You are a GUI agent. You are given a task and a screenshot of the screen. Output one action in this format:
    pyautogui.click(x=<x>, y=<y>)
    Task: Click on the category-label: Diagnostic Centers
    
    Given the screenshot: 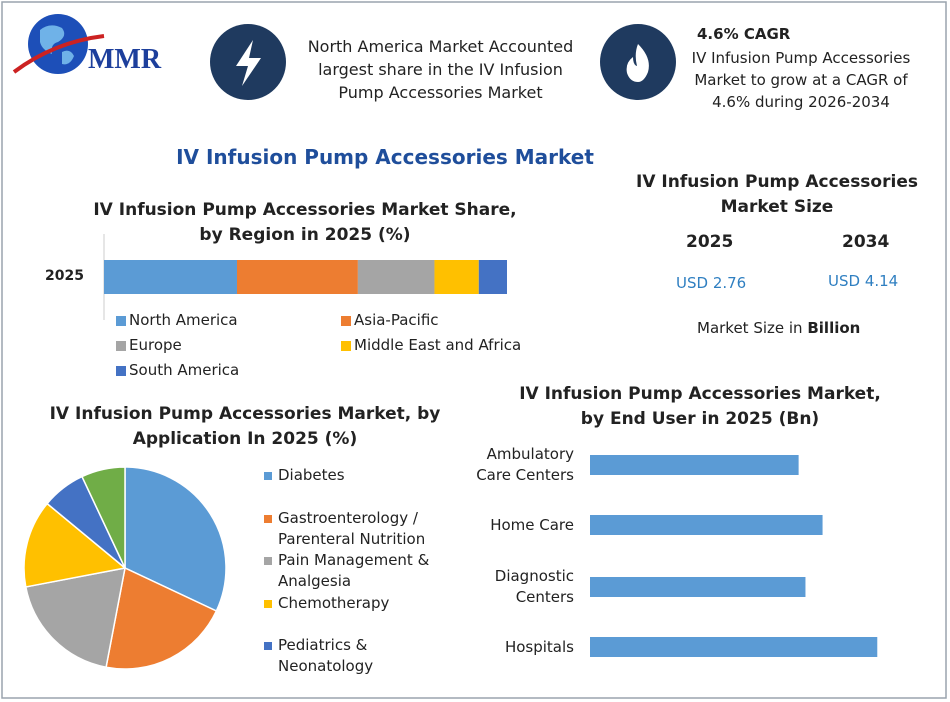 What is the action you would take?
    pyautogui.click(x=534, y=586)
    